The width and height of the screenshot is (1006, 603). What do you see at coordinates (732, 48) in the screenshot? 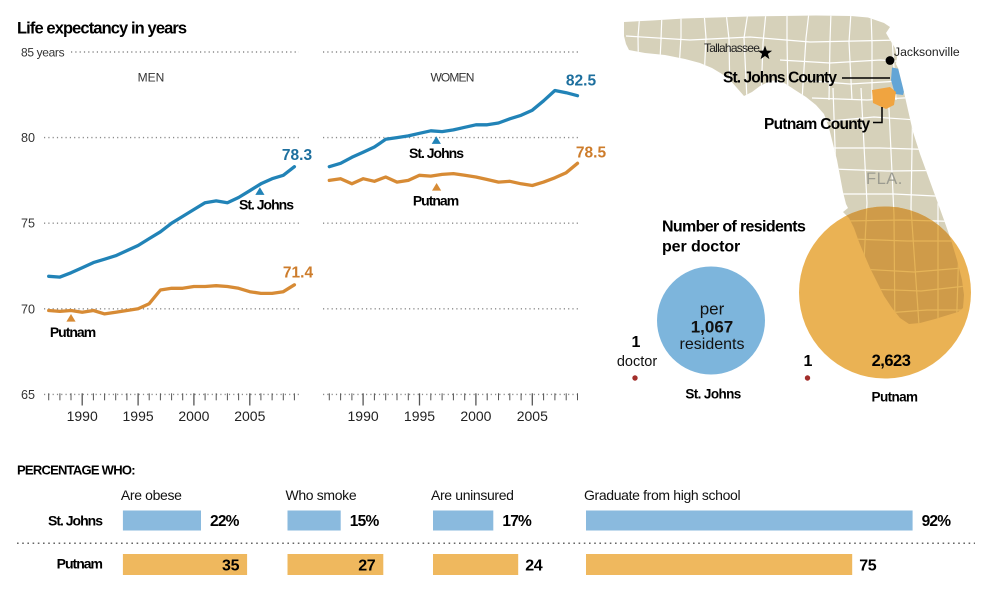
I see `svg-text: Tallahassee` at bounding box center [732, 48].